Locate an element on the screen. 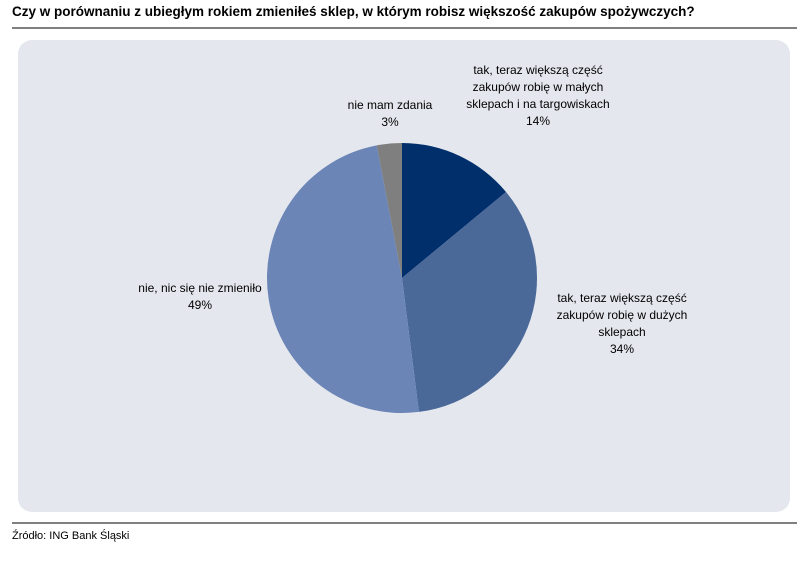 The image size is (809, 562). value-label: 49% is located at coordinates (200, 305).